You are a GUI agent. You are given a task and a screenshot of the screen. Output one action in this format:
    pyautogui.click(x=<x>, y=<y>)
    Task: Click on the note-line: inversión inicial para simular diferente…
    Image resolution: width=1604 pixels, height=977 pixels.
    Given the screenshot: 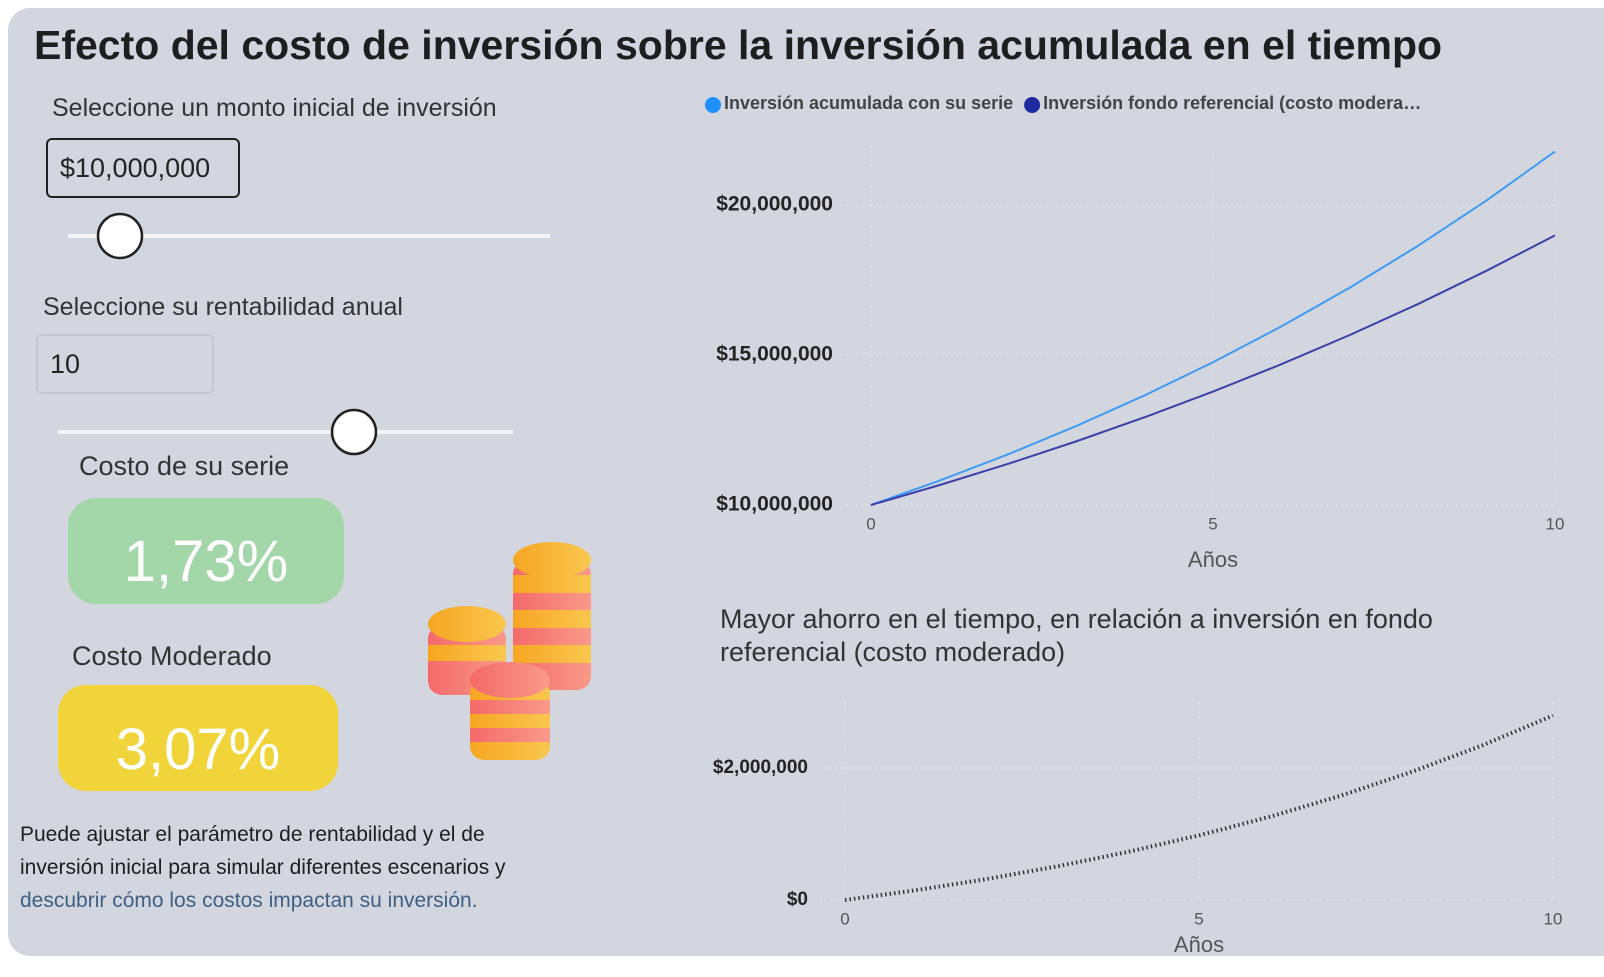 What is the action you would take?
    pyautogui.click(x=263, y=867)
    